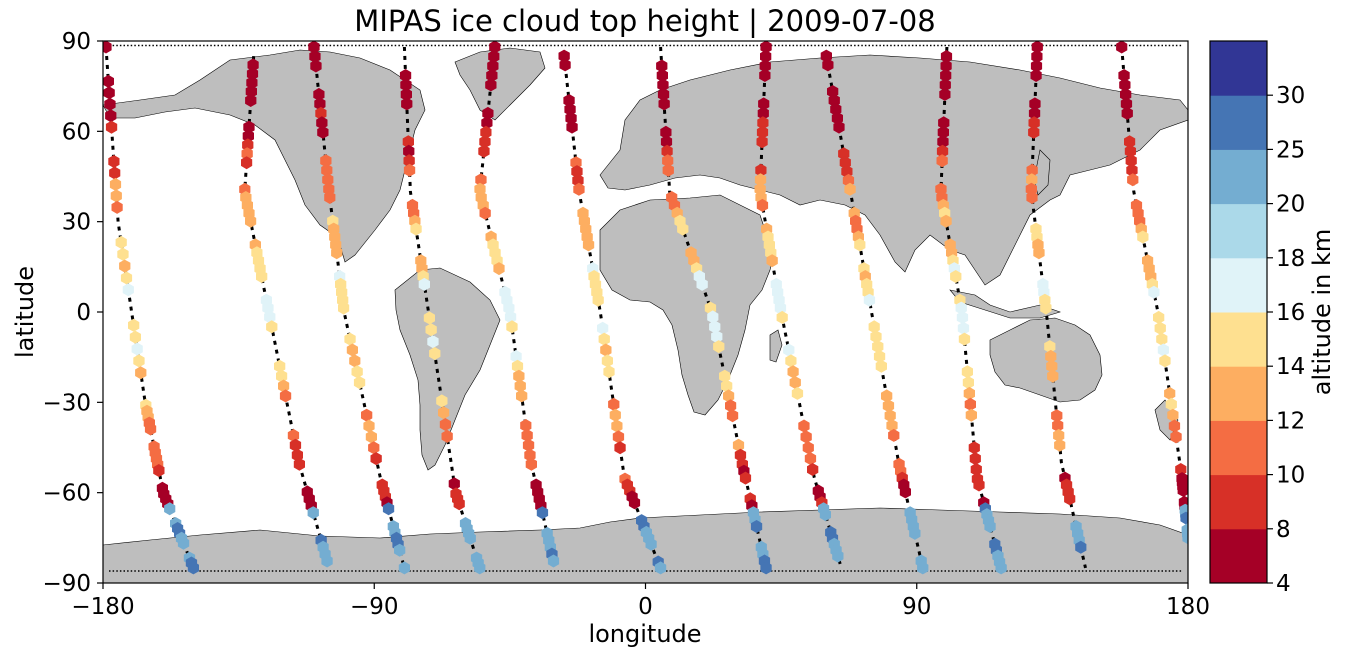 This screenshot has width=1345, height=657. I want to click on y-tick-label: 90, so click(76, 42).